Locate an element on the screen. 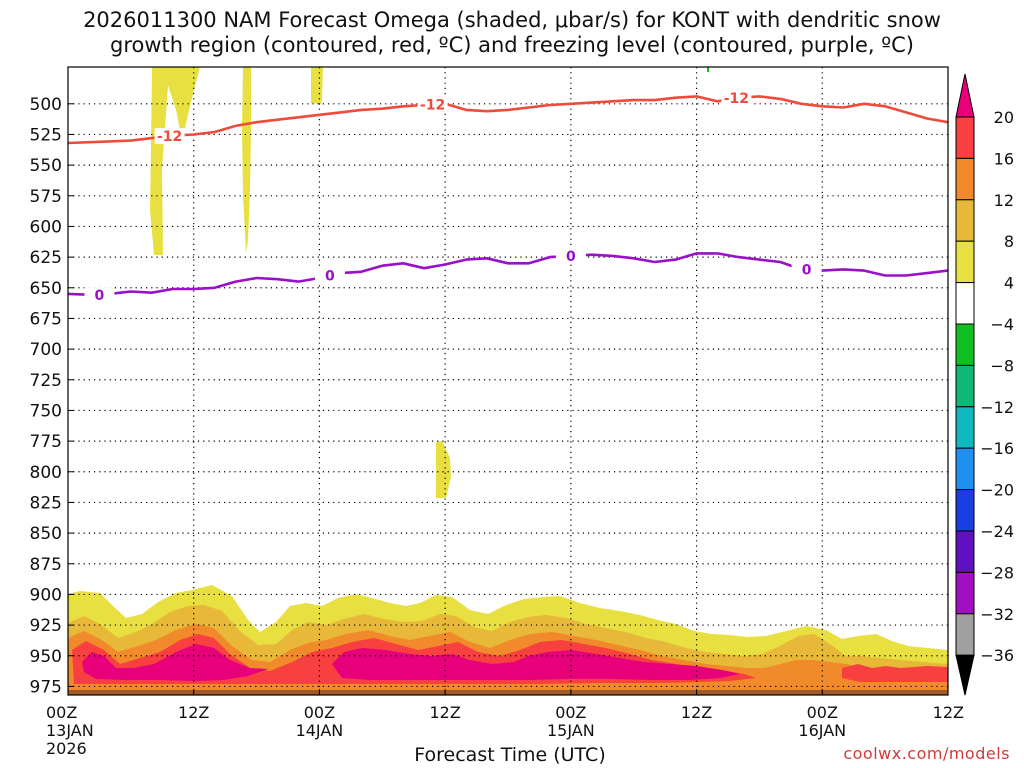 The height and width of the screenshot is (768, 1024). colorbar-label: −4 is located at coordinates (1002, 324).